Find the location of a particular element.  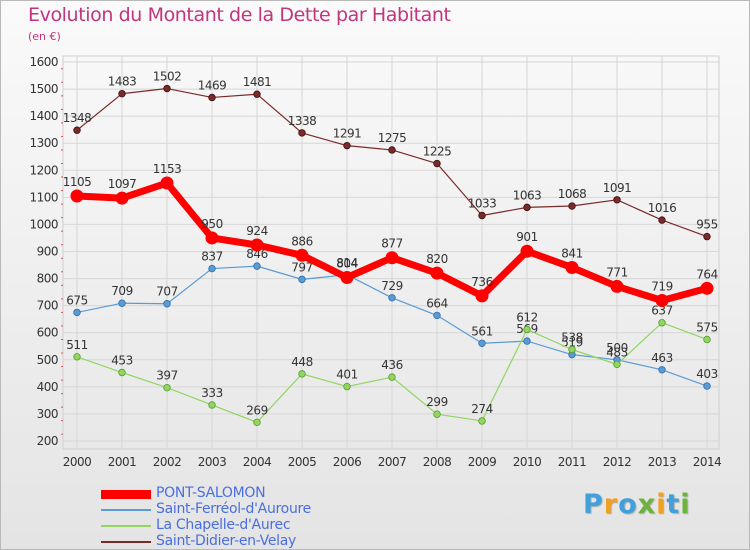

data-label: 538 is located at coordinates (571, 337).